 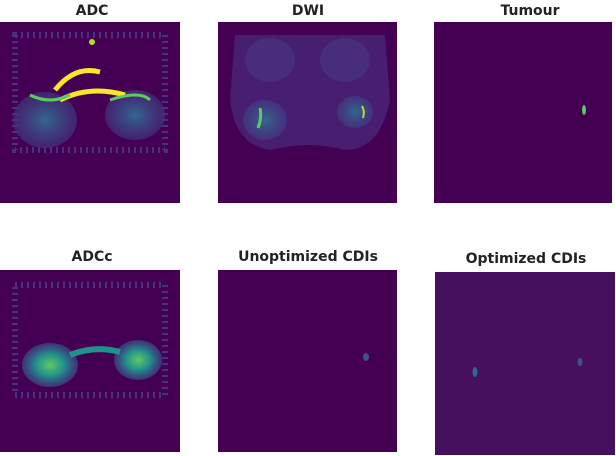 I want to click on panel-title: Tumour, so click(x=529, y=11).